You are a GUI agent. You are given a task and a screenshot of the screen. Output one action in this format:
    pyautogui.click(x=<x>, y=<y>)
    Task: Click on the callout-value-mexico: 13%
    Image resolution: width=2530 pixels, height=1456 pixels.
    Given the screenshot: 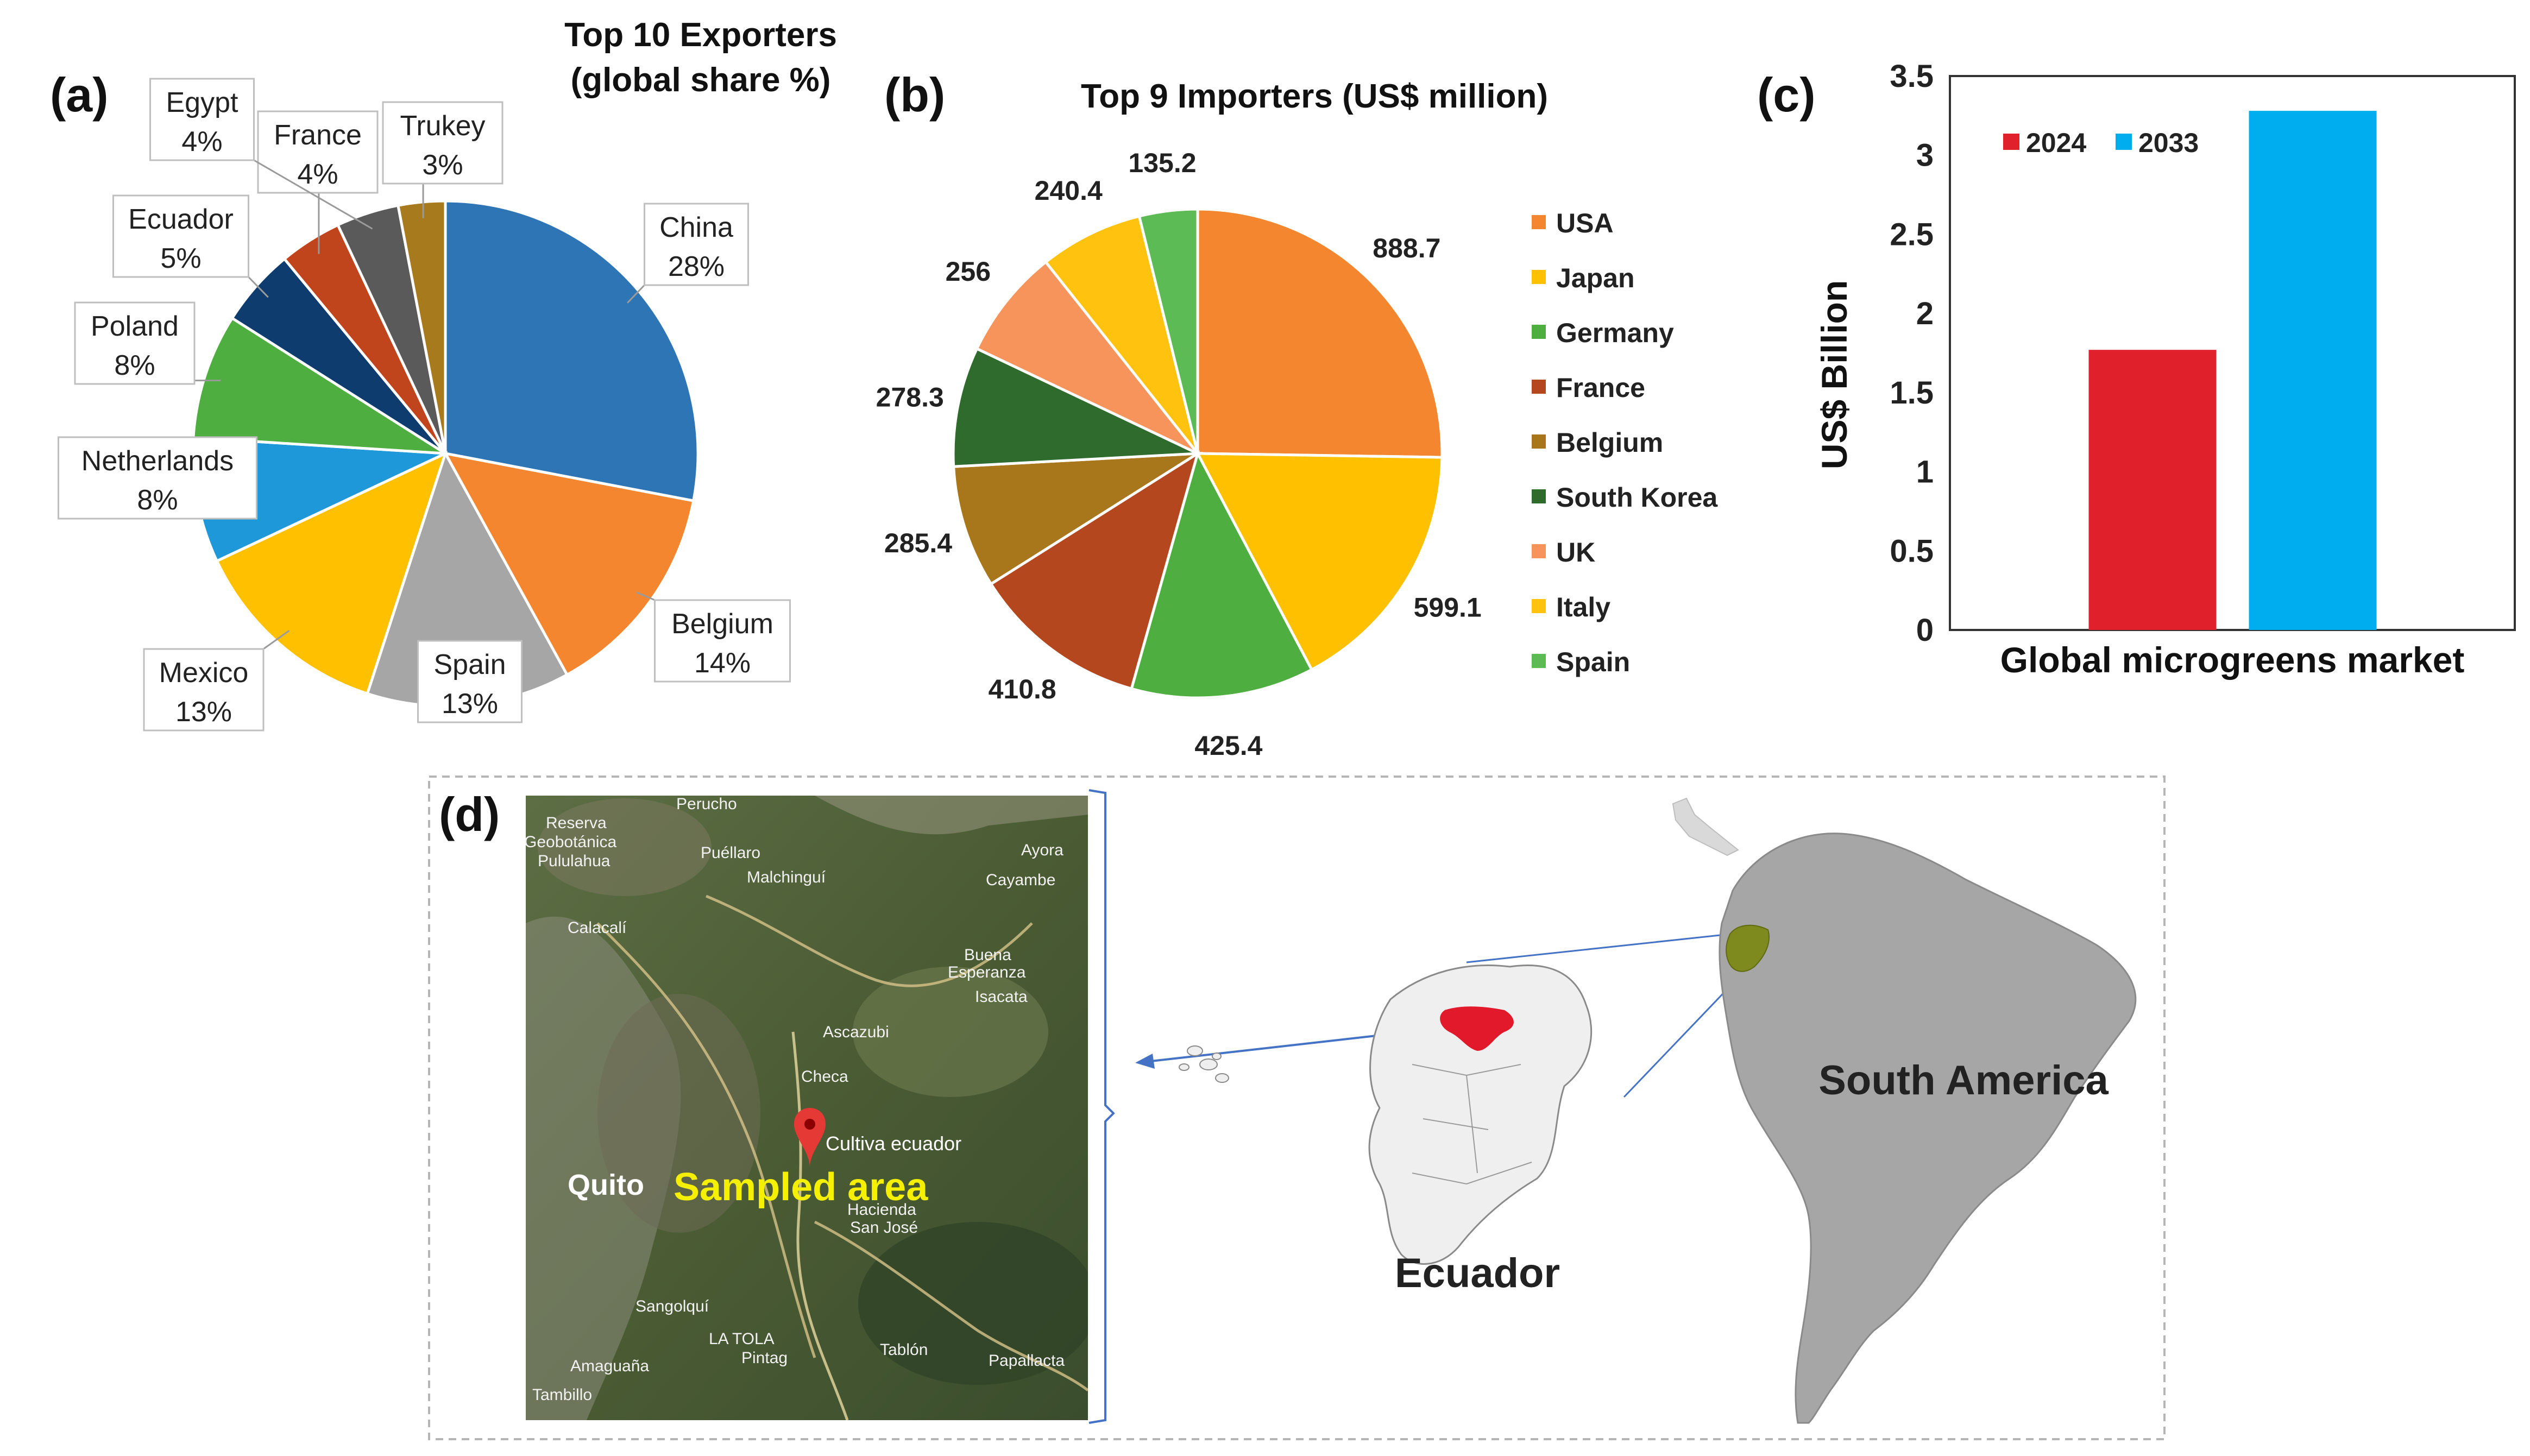 What is the action you would take?
    pyautogui.click(x=203, y=712)
    